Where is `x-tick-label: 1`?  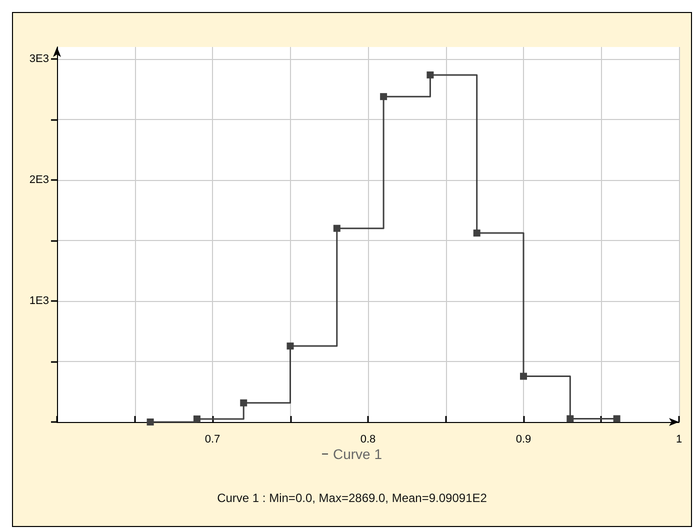 x-tick-label: 1 is located at coordinates (679, 440).